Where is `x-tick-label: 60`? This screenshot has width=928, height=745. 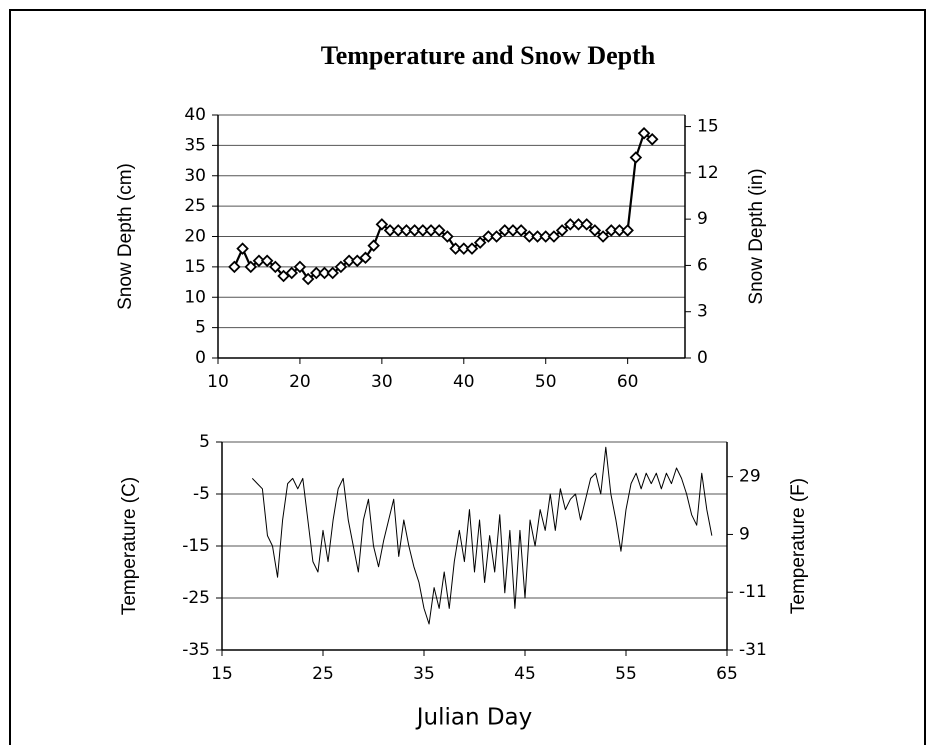 x-tick-label: 60 is located at coordinates (628, 382).